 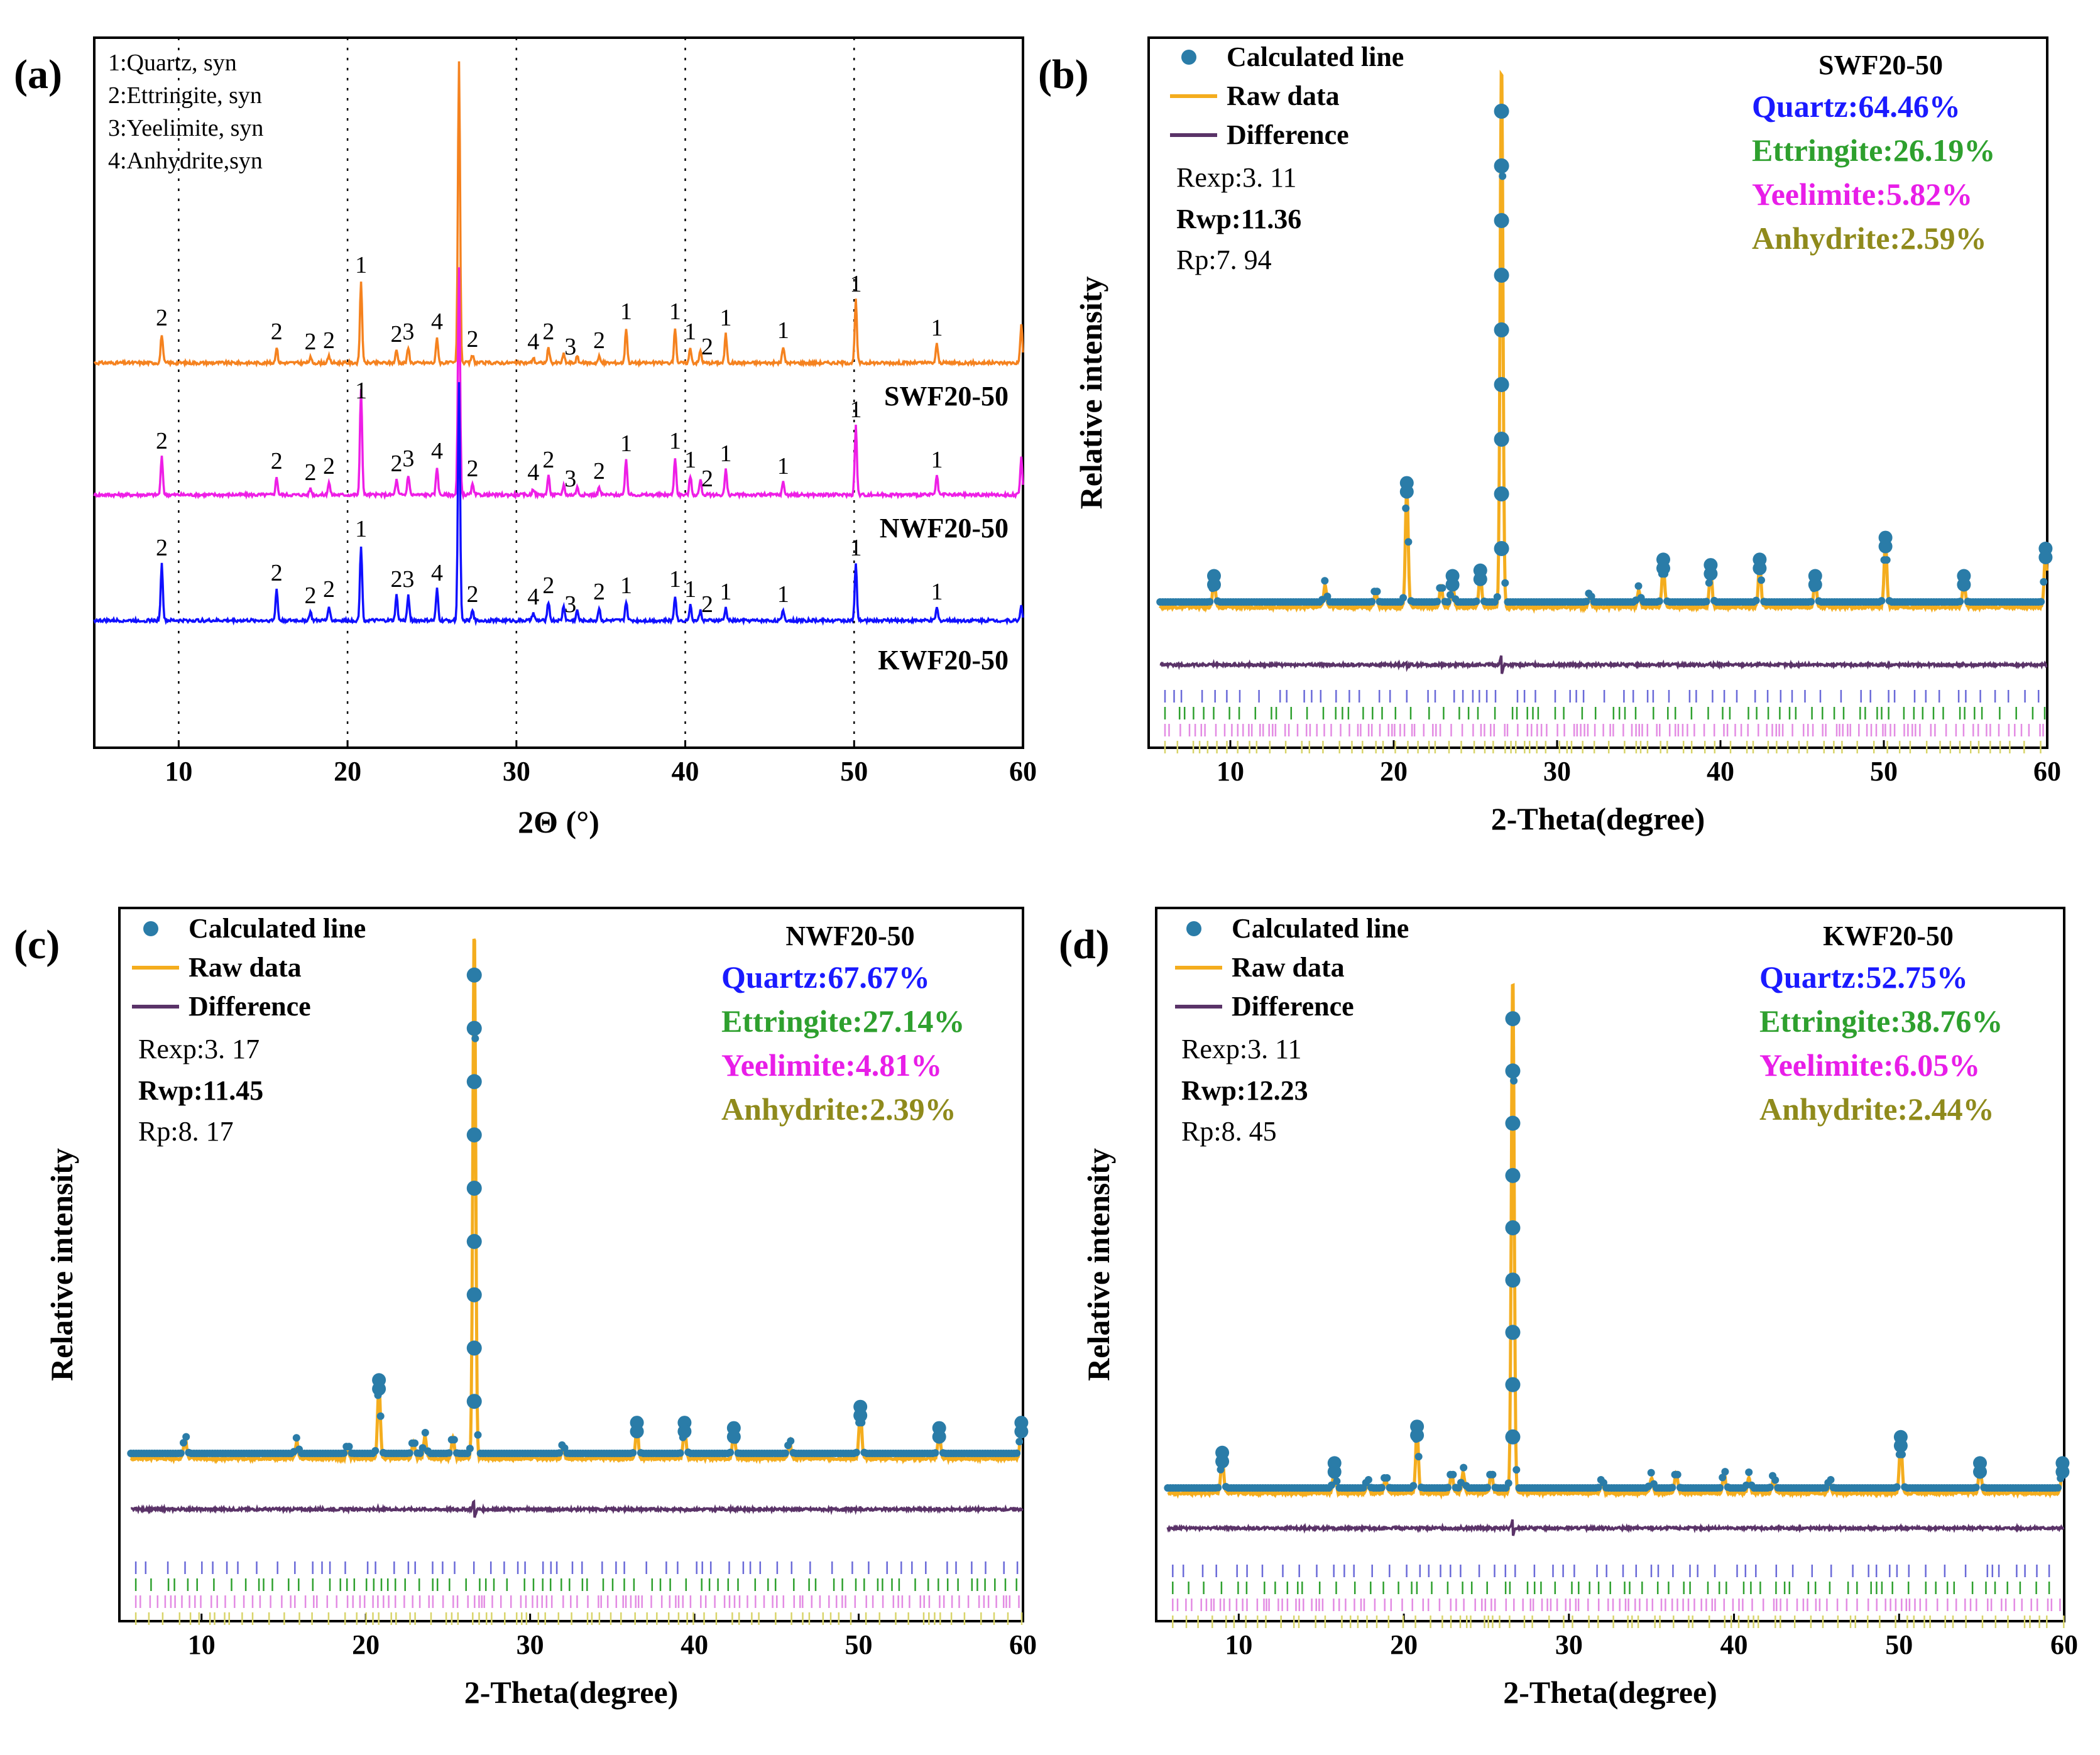 What do you see at coordinates (1224, 259) in the screenshot?
I see `stat-rp: Rp:7. 94` at bounding box center [1224, 259].